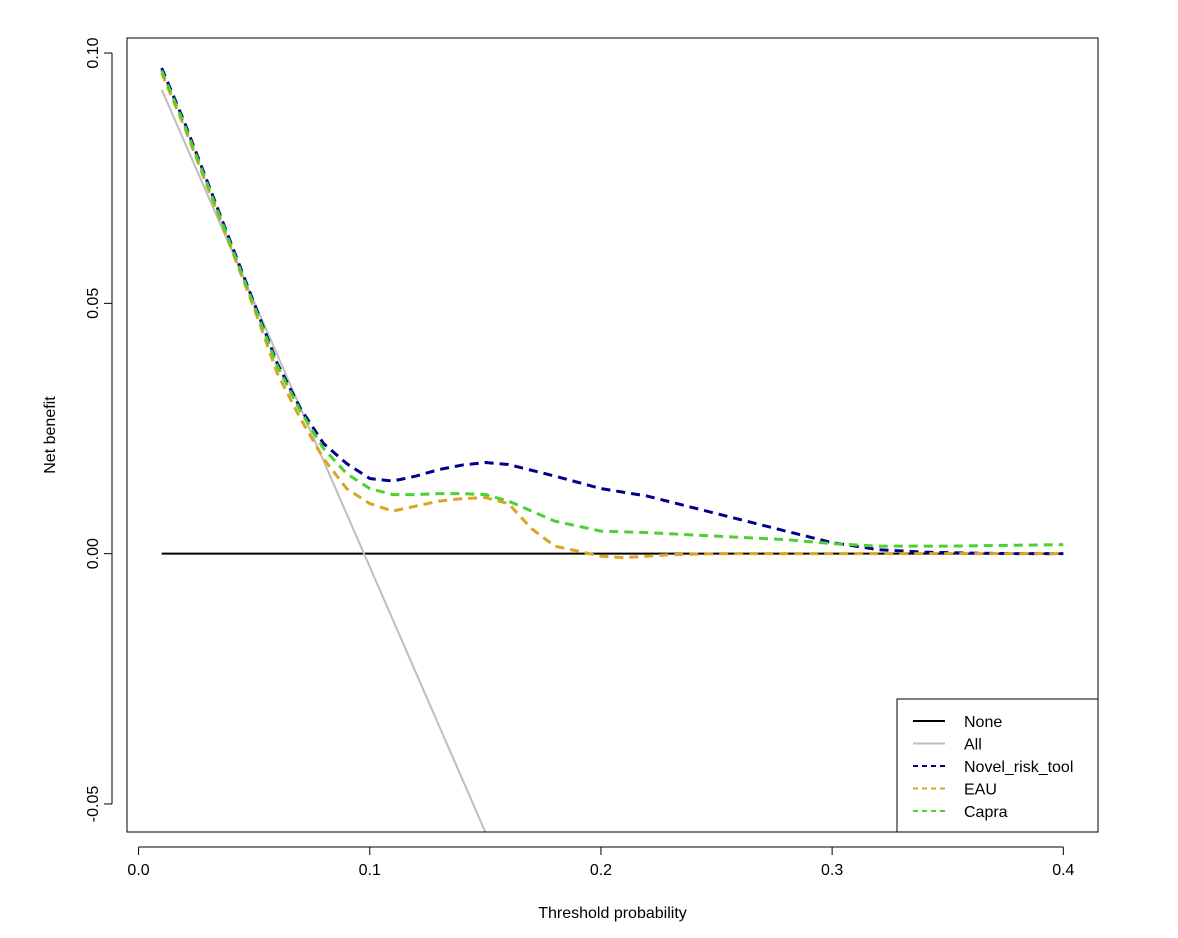 The width and height of the screenshot is (1178, 938). Describe the element at coordinates (93, 52) in the screenshot. I see `y-tick-label: 0.10` at that location.